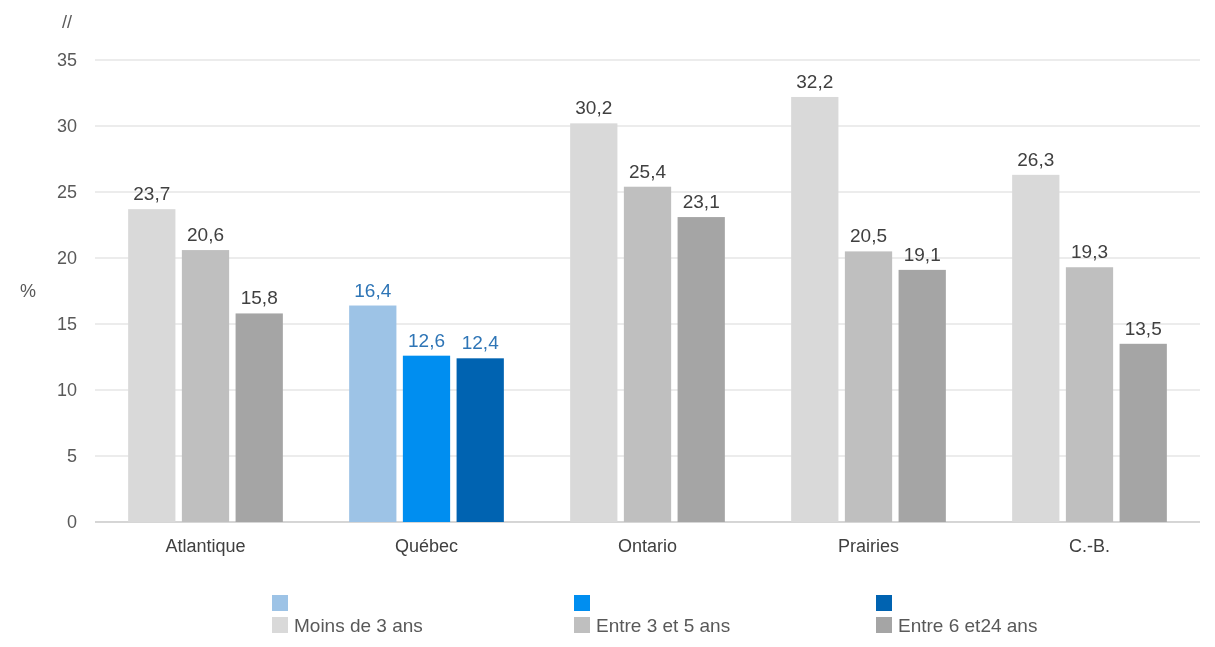 The width and height of the screenshot is (1215, 647). Describe the element at coordinates (701, 202) in the screenshot. I see `data-label: 23,1` at that location.